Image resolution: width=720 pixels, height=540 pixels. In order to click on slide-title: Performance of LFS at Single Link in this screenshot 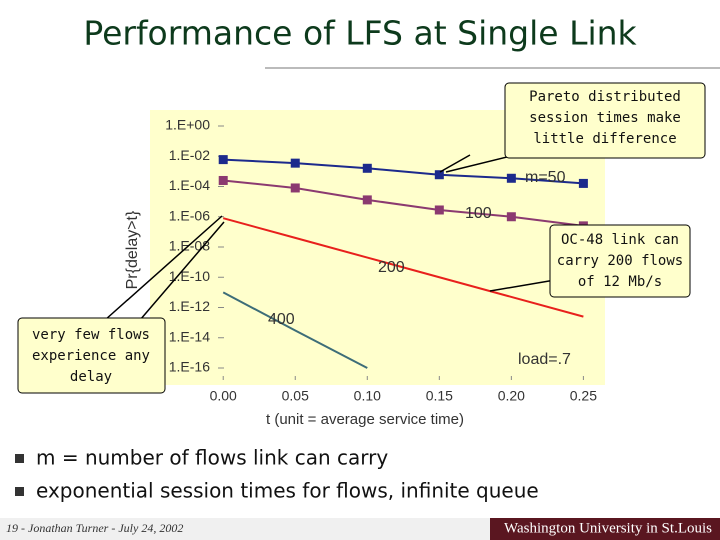, I will do `click(360, 33)`.